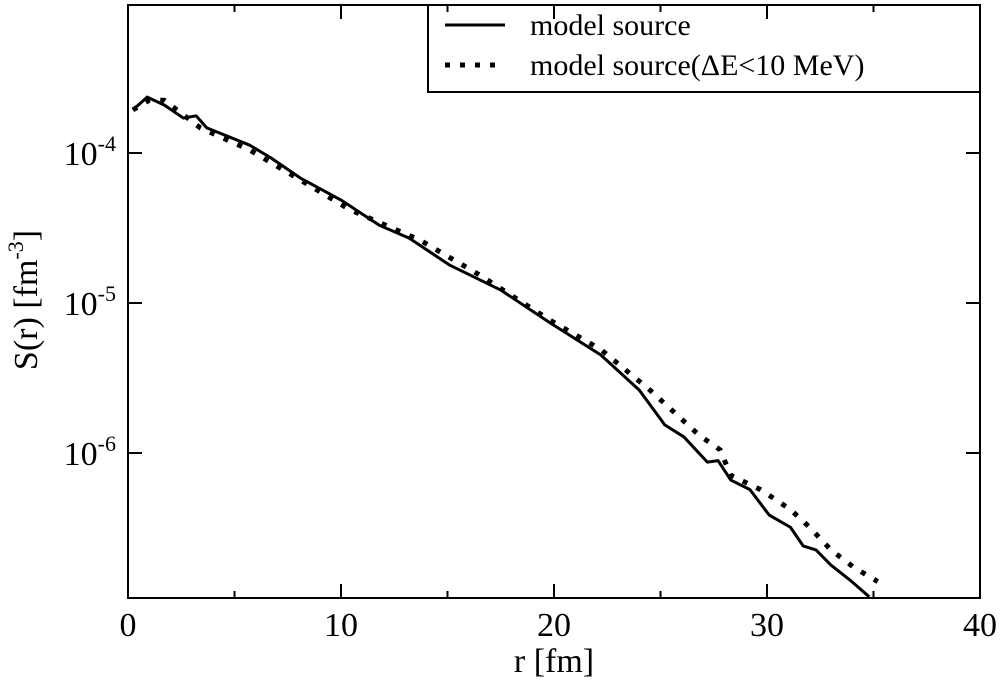 The height and width of the screenshot is (682, 1002). Describe the element at coordinates (15, 250) in the screenshot. I see `y-axis-label-sup: -3` at that location.